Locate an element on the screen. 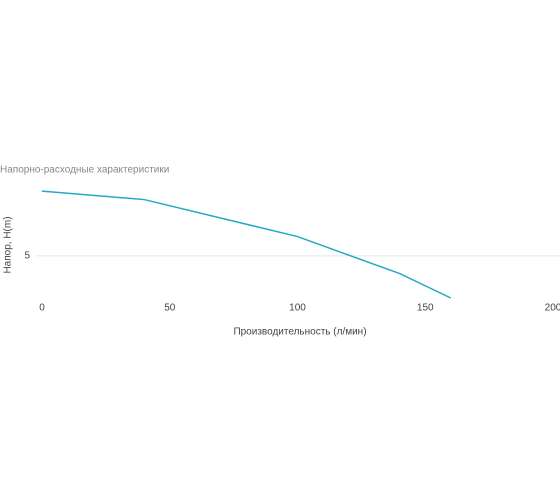  chart-title: Напорно-расходные характеристики is located at coordinates (84, 170).